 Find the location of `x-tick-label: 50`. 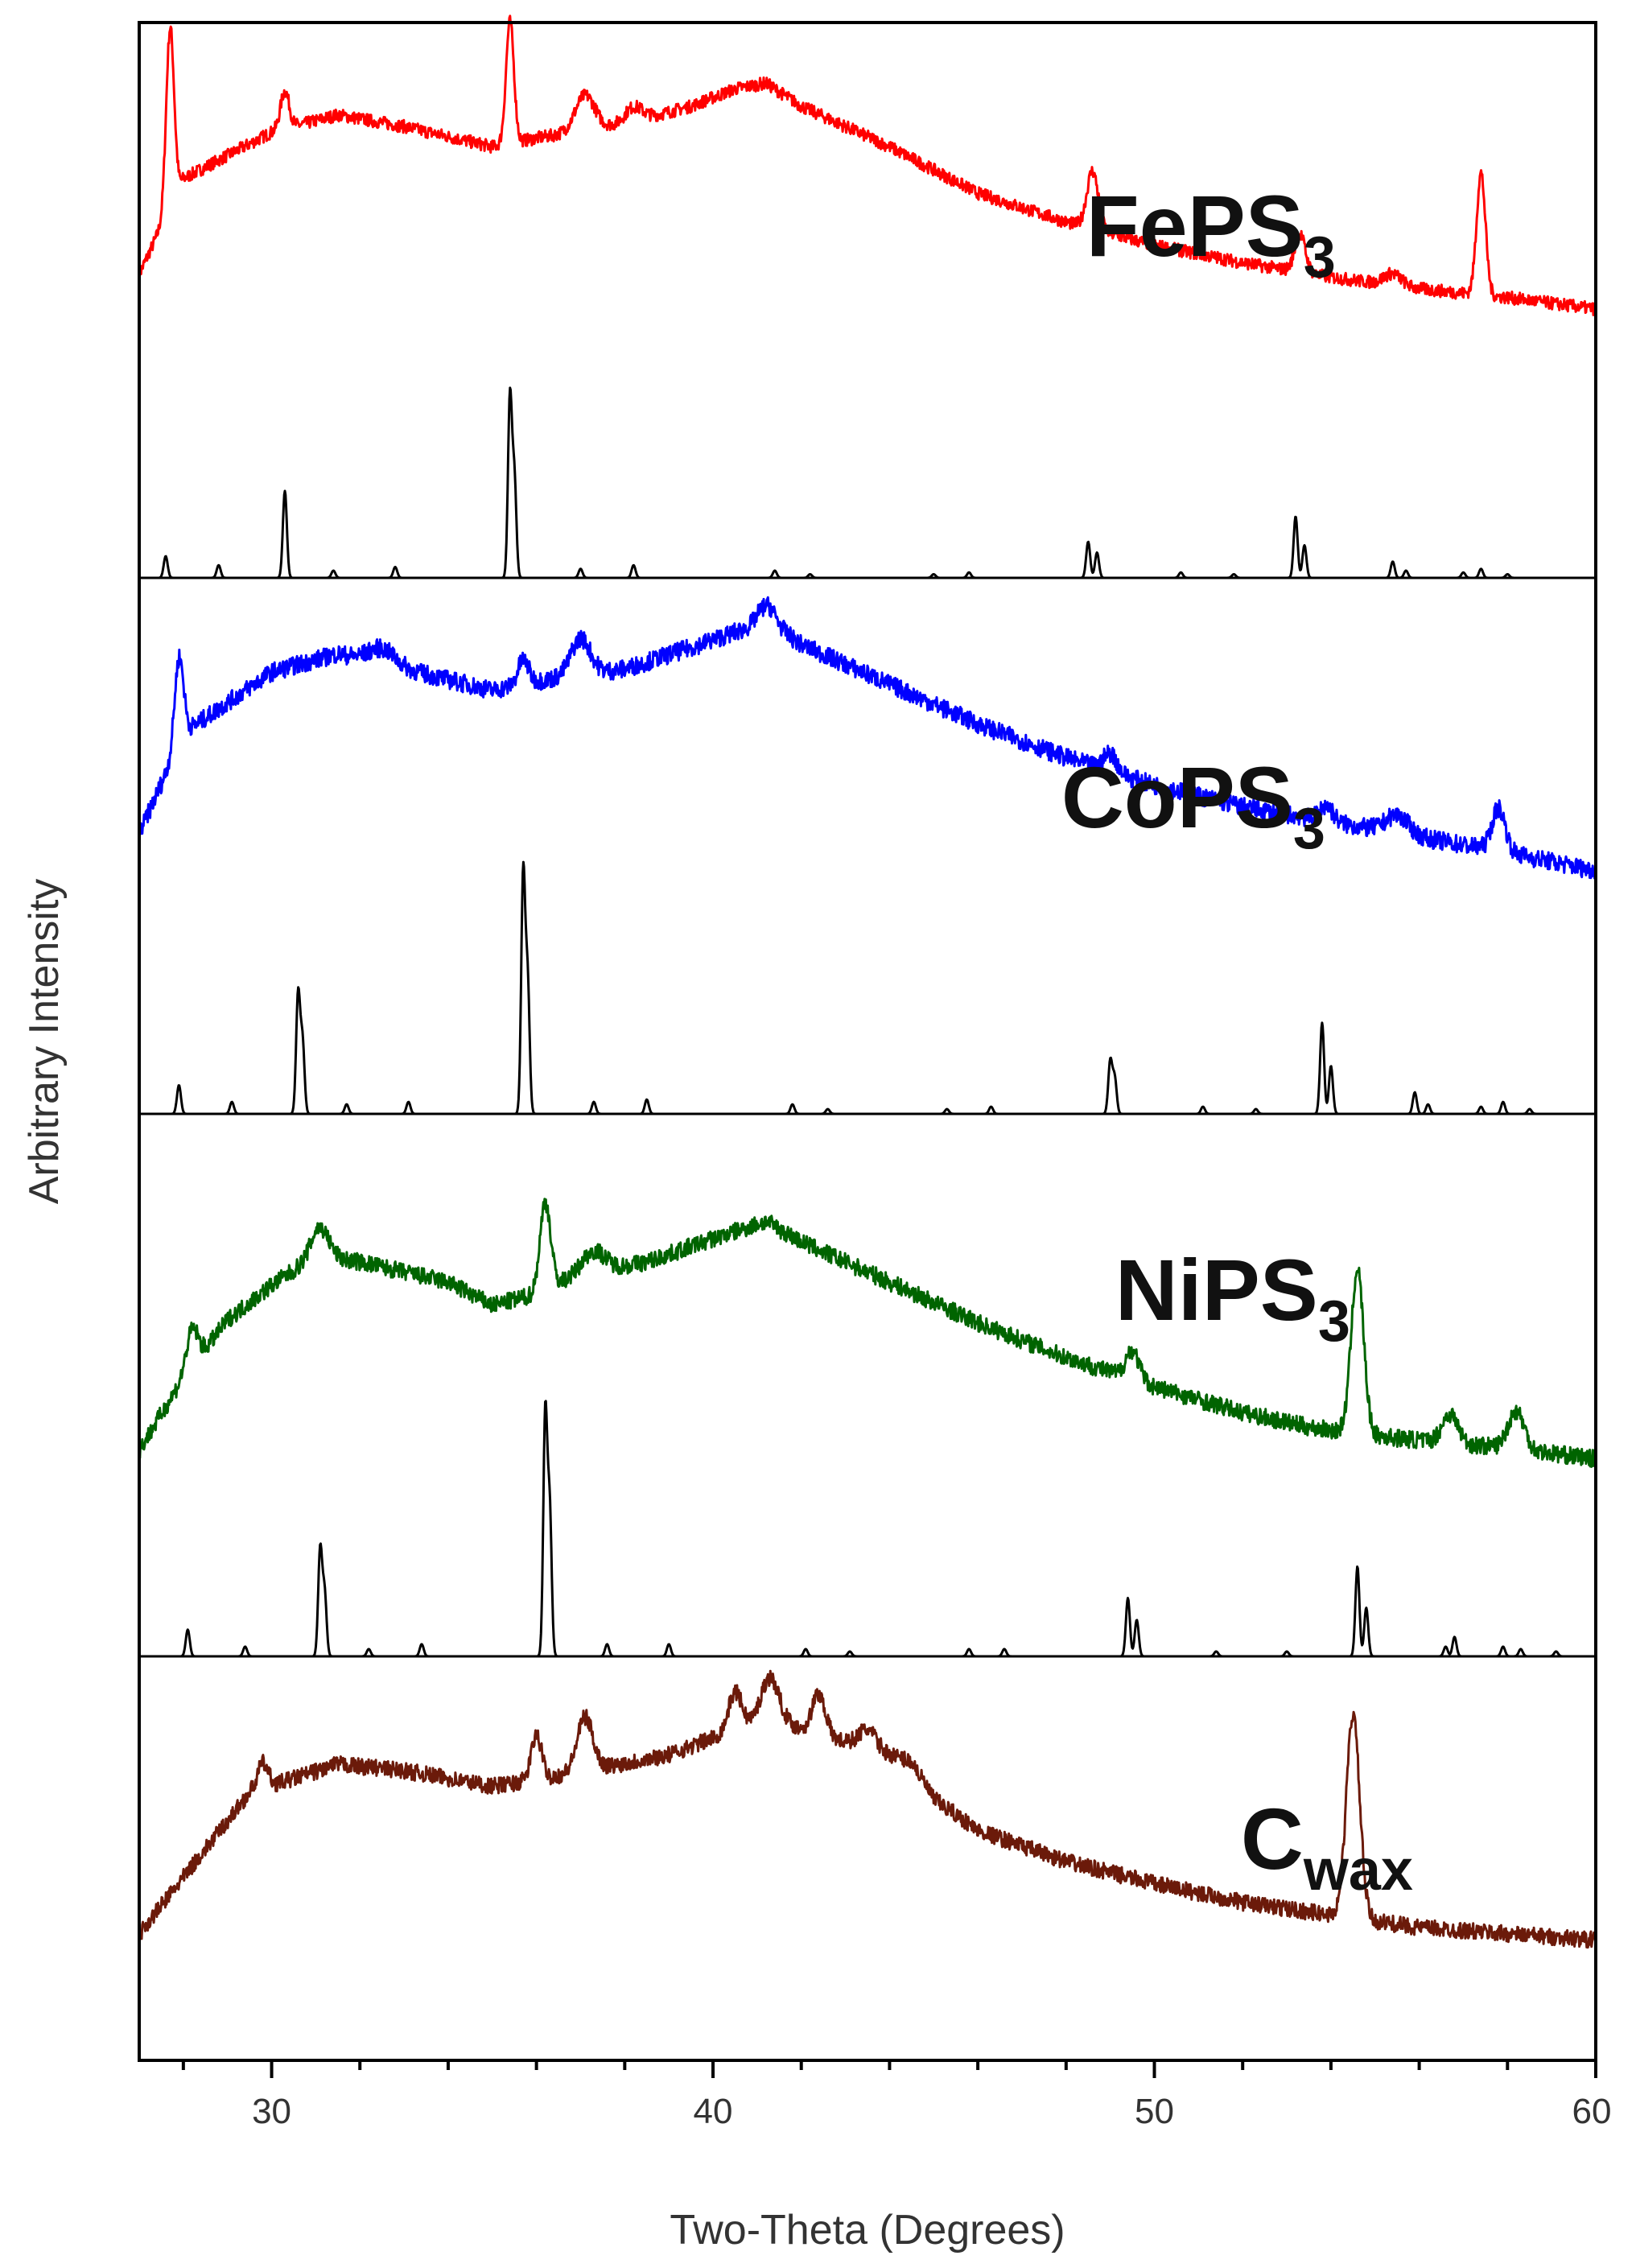

x-tick-label: 50 is located at coordinates (1154, 2111).